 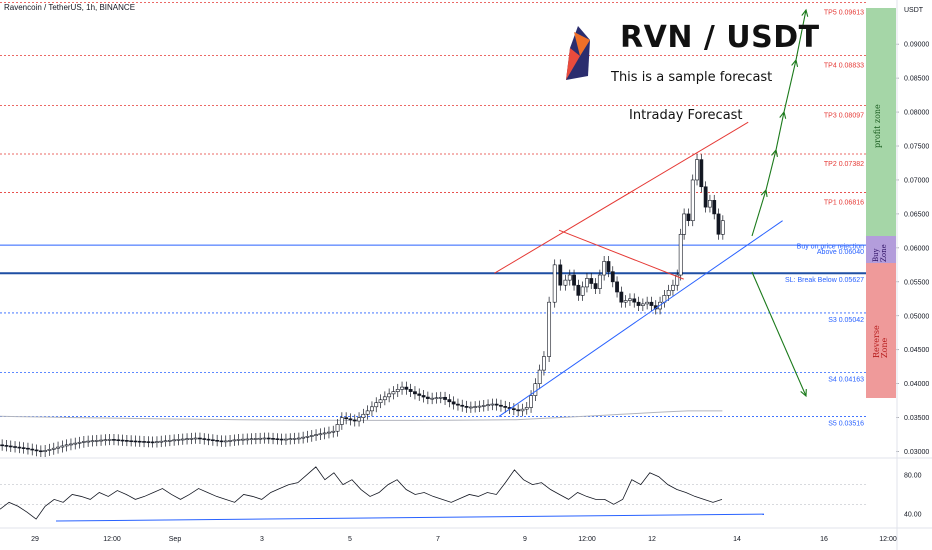 I want to click on oscillator-tick-label: 80.00, so click(x=913, y=475).